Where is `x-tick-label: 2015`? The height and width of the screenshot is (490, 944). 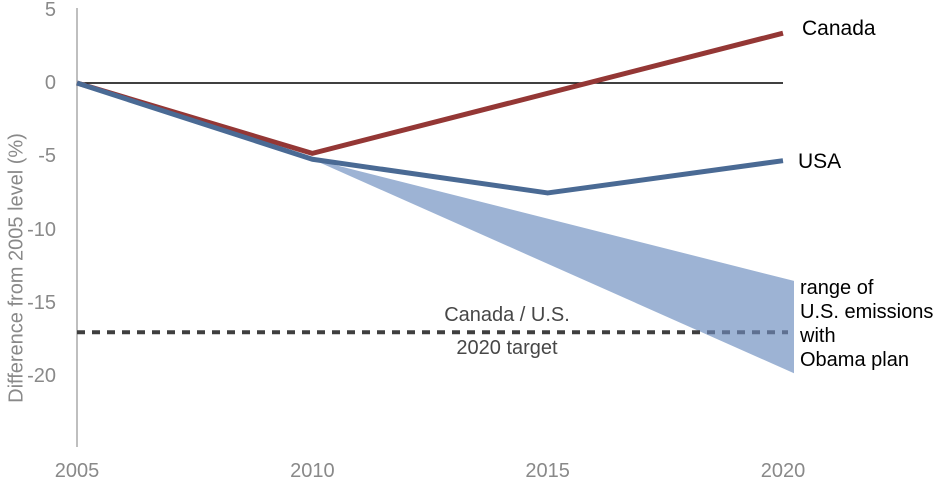
x-tick-label: 2015 is located at coordinates (547, 471).